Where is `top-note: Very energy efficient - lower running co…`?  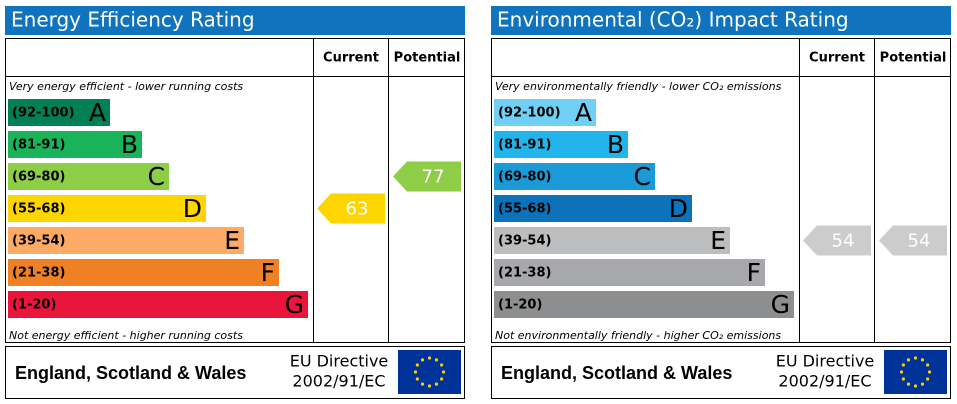 top-note: Very energy efficient - lower running co… is located at coordinates (126, 86).